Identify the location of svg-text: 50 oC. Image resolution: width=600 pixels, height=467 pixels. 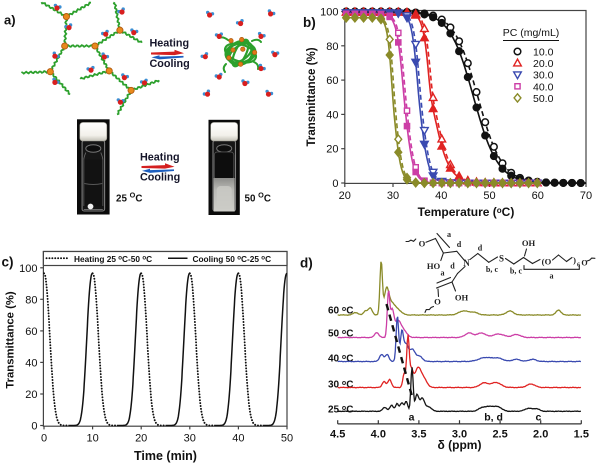
(340, 334).